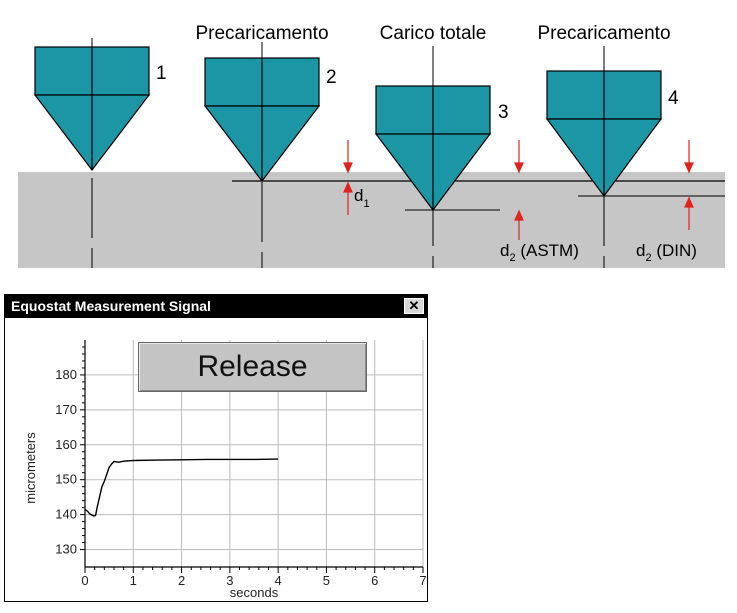 The height and width of the screenshot is (613, 737). What do you see at coordinates (216, 306) in the screenshot?
I see `window-titlebar: Equostat Measurement Signal ✕` at bounding box center [216, 306].